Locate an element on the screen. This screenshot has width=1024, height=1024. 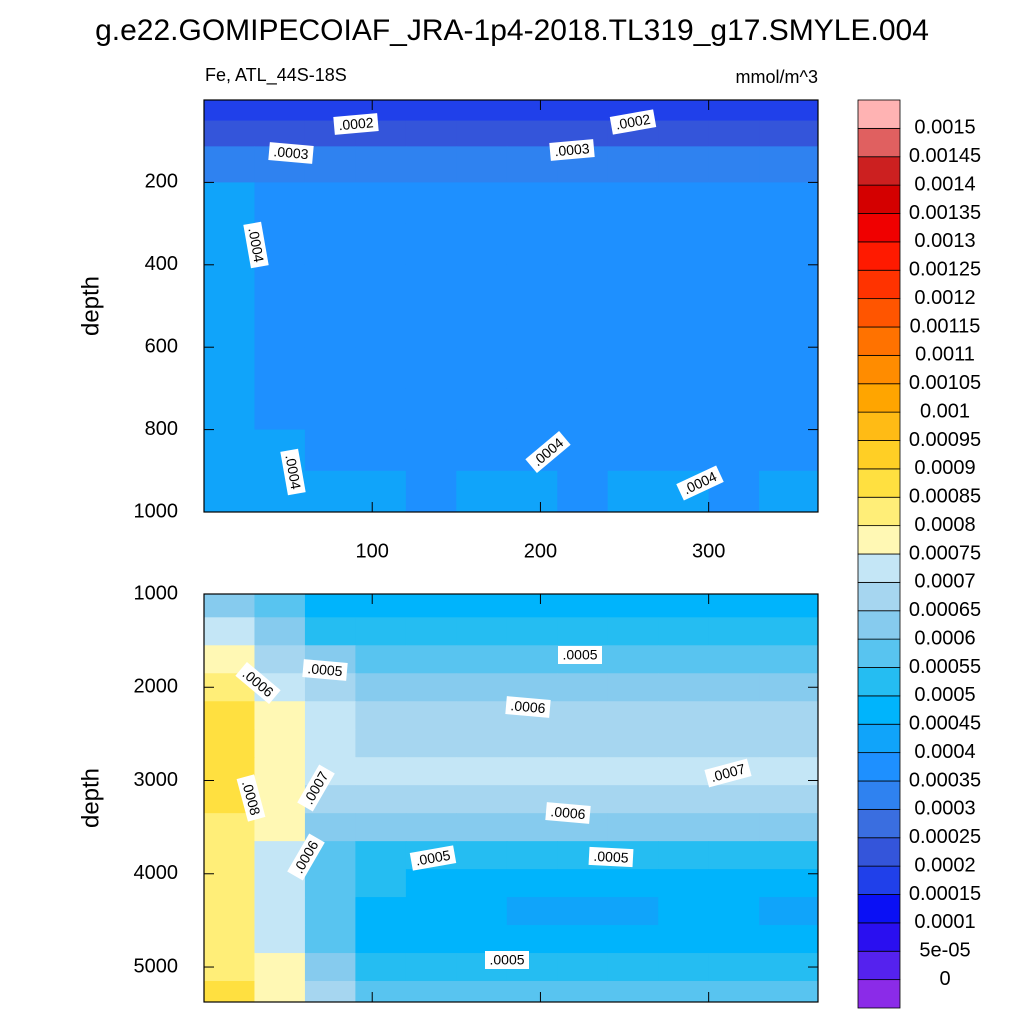
colorbar-label: 0.0008 is located at coordinates (944, 525).